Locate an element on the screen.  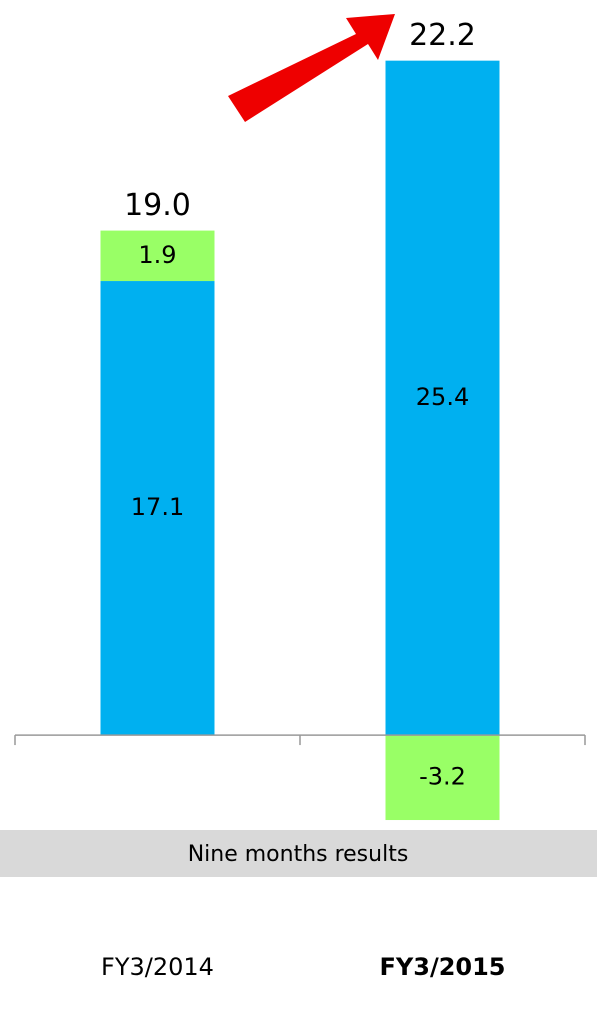
x-tick-label: FY3/2014 is located at coordinates (157, 967).